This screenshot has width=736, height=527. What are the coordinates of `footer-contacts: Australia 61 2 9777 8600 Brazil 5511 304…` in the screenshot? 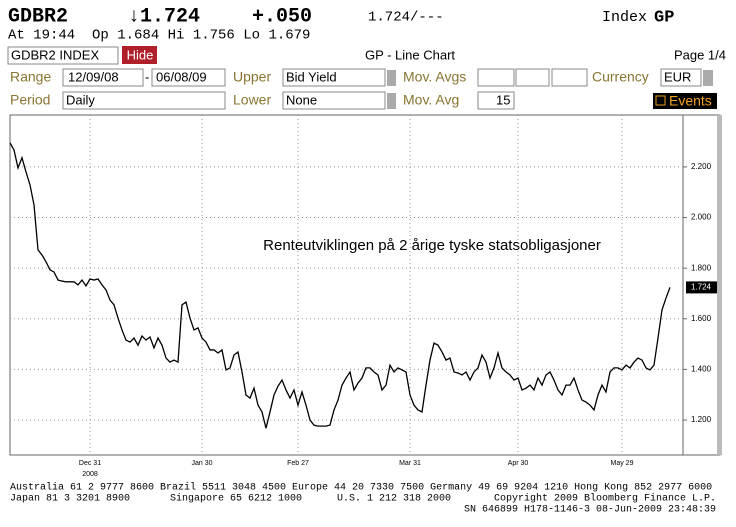 It's located at (361, 488).